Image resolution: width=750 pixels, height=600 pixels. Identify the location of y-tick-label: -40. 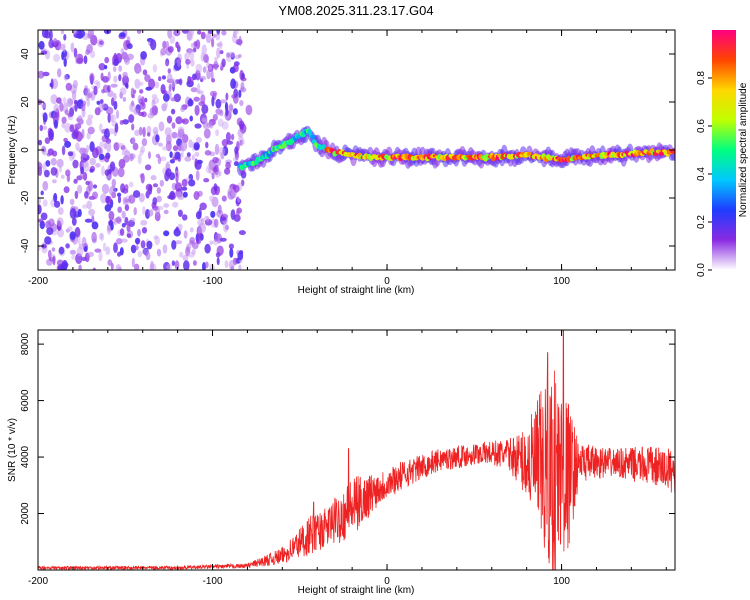
(25, 245).